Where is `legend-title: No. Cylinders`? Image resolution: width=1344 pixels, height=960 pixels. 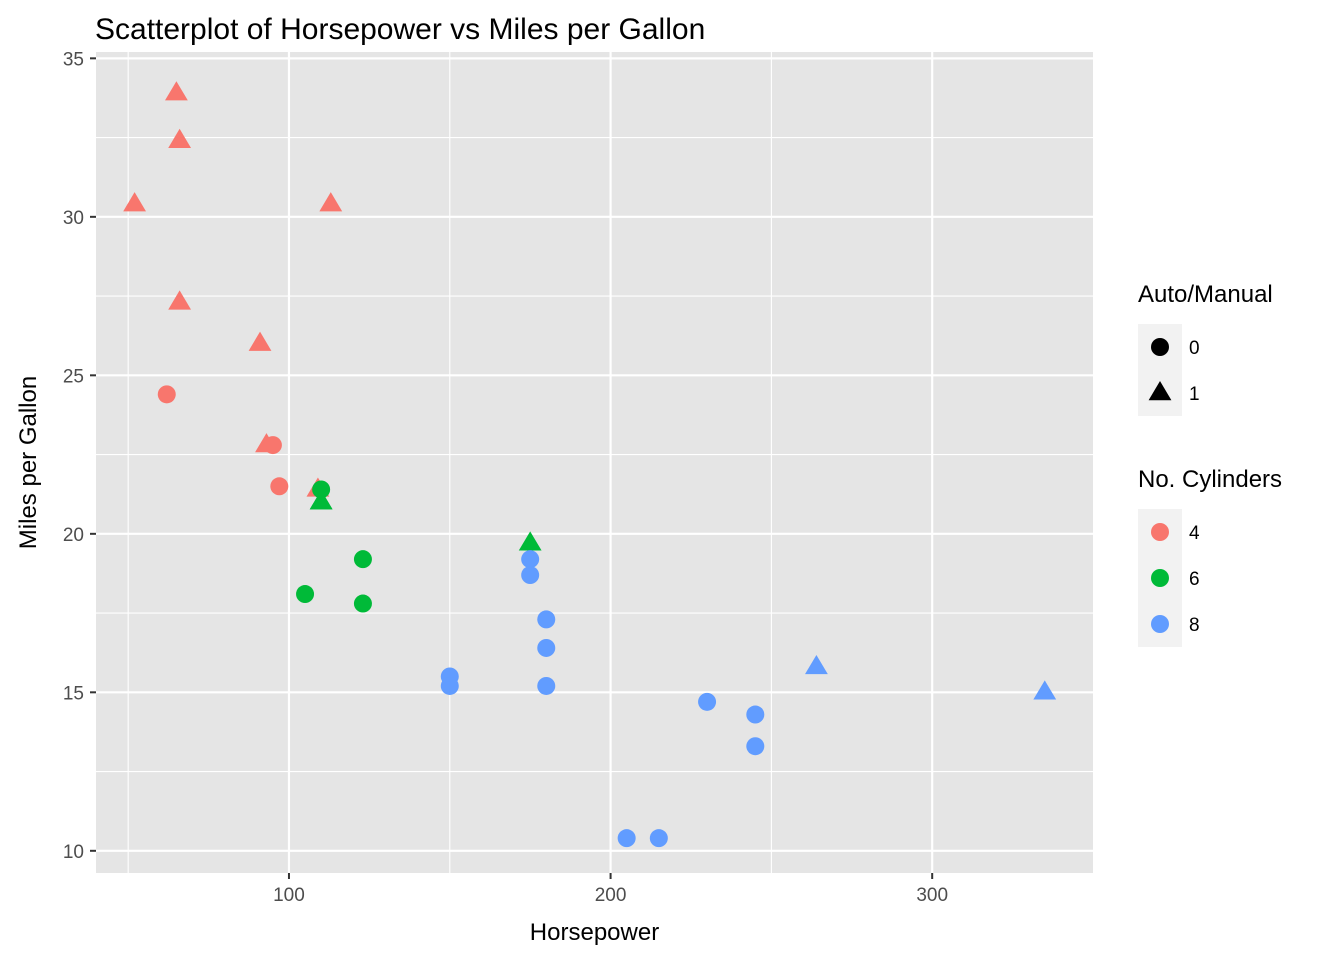 legend-title: No. Cylinders is located at coordinates (1210, 479).